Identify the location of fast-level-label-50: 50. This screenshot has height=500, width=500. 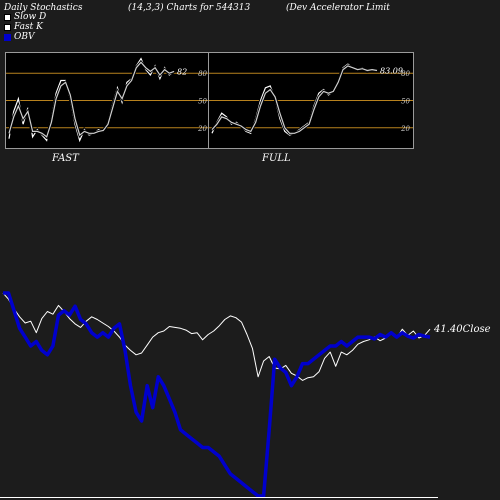
(202, 102).